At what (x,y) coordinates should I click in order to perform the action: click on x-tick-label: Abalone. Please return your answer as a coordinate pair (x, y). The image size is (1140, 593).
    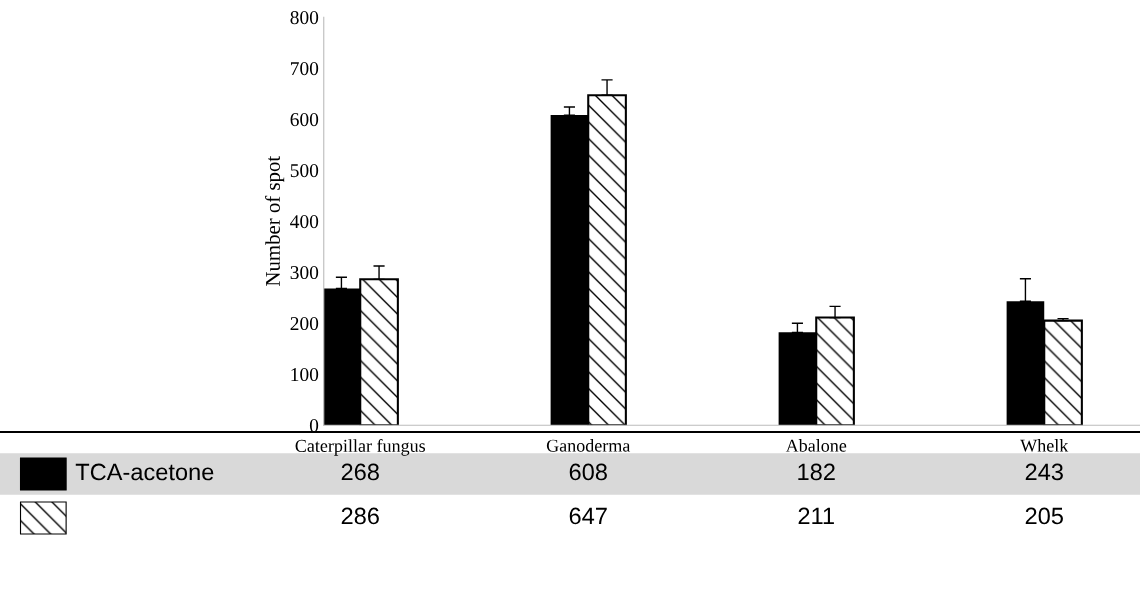
    Looking at the image, I should click on (816, 445).